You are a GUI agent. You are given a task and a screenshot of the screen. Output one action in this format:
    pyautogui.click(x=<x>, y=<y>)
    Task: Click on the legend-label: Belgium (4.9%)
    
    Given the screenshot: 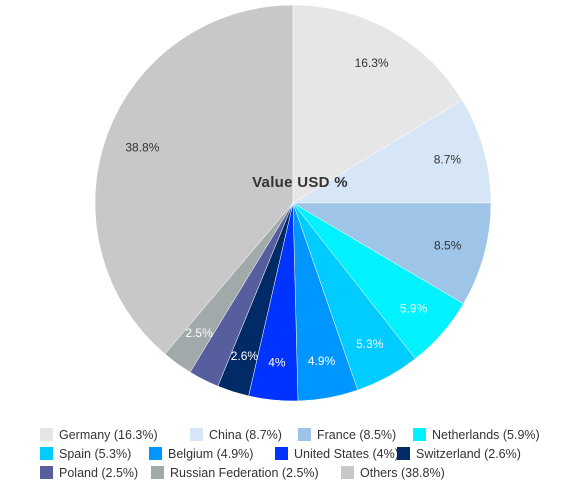 What is the action you would take?
    pyautogui.click(x=211, y=453)
    